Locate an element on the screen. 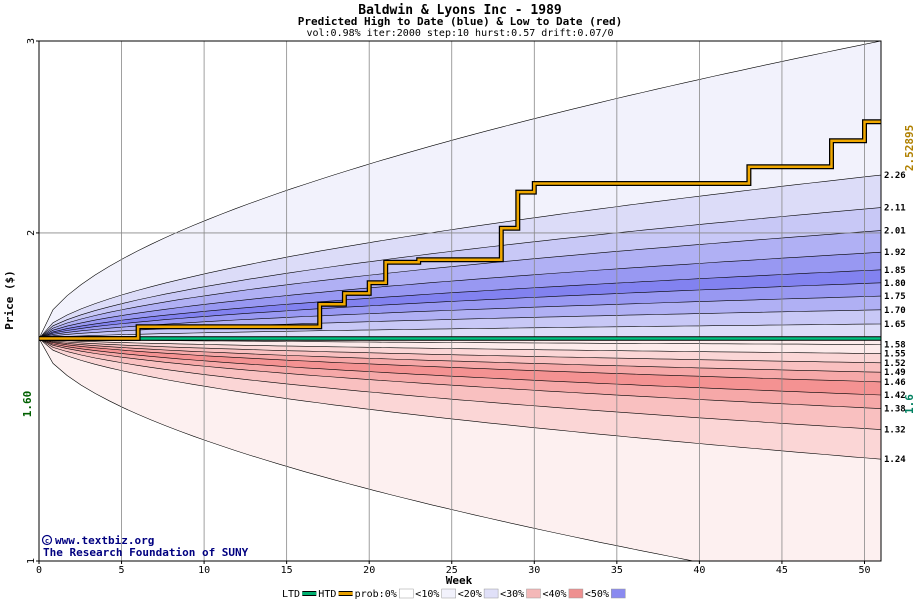 This screenshot has height=600, width=920. chart-title: Baldwin & Lyons Inc - 1989 is located at coordinates (460, 10).